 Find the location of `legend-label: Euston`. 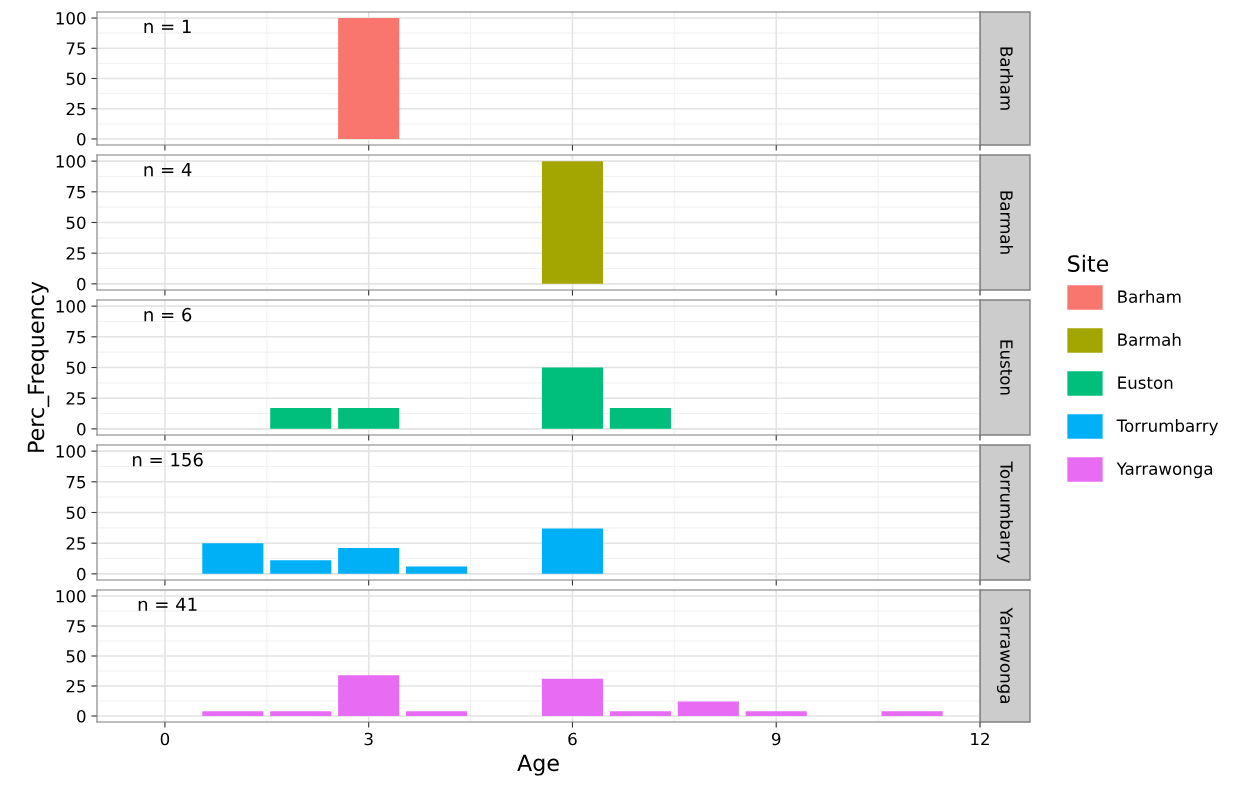

legend-label: Euston is located at coordinates (1145, 382).